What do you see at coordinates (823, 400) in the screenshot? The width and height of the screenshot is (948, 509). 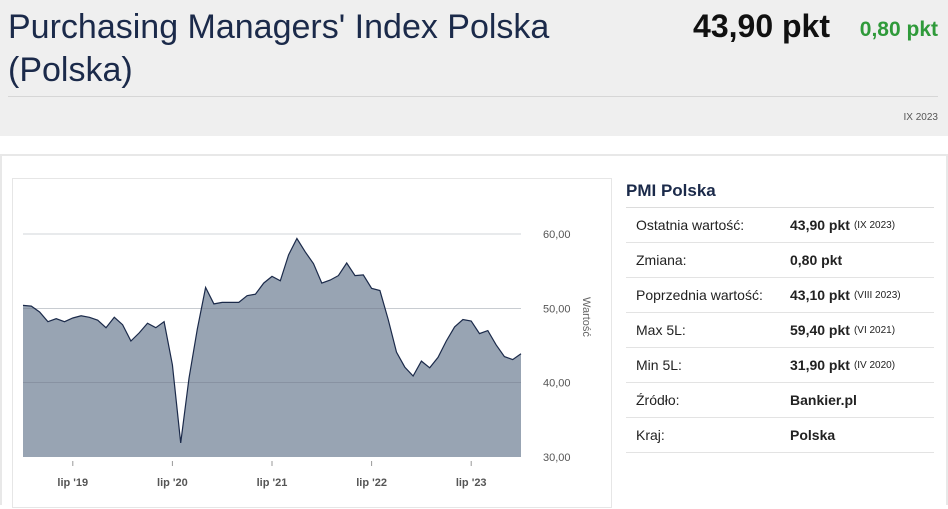 I see `info-row-value: Bankier.pl` at bounding box center [823, 400].